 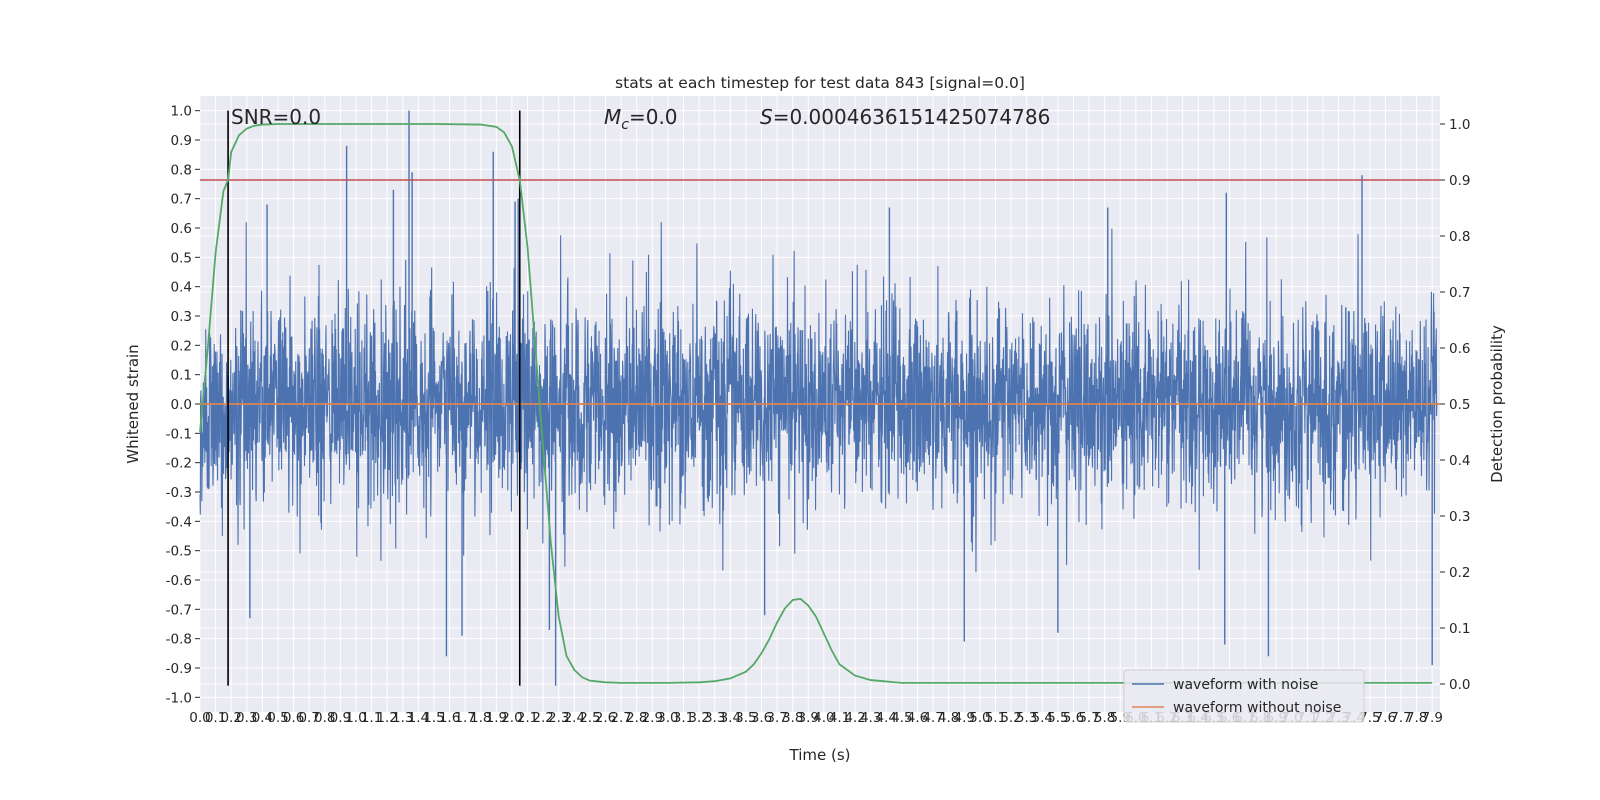 What do you see at coordinates (181, 288) in the screenshot?
I see `y-tick-label: 0.4` at bounding box center [181, 288].